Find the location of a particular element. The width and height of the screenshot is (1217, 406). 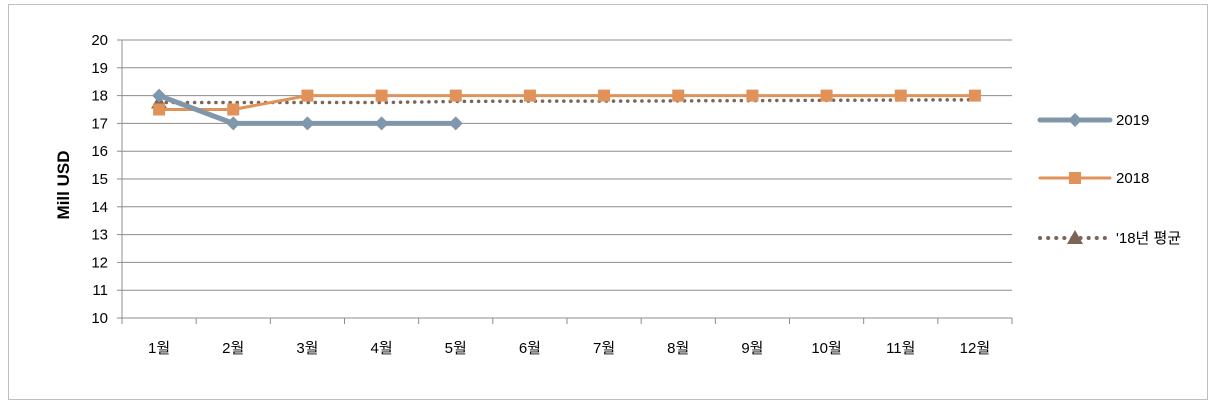

x-tick-label: 4월 is located at coordinates (382, 348).